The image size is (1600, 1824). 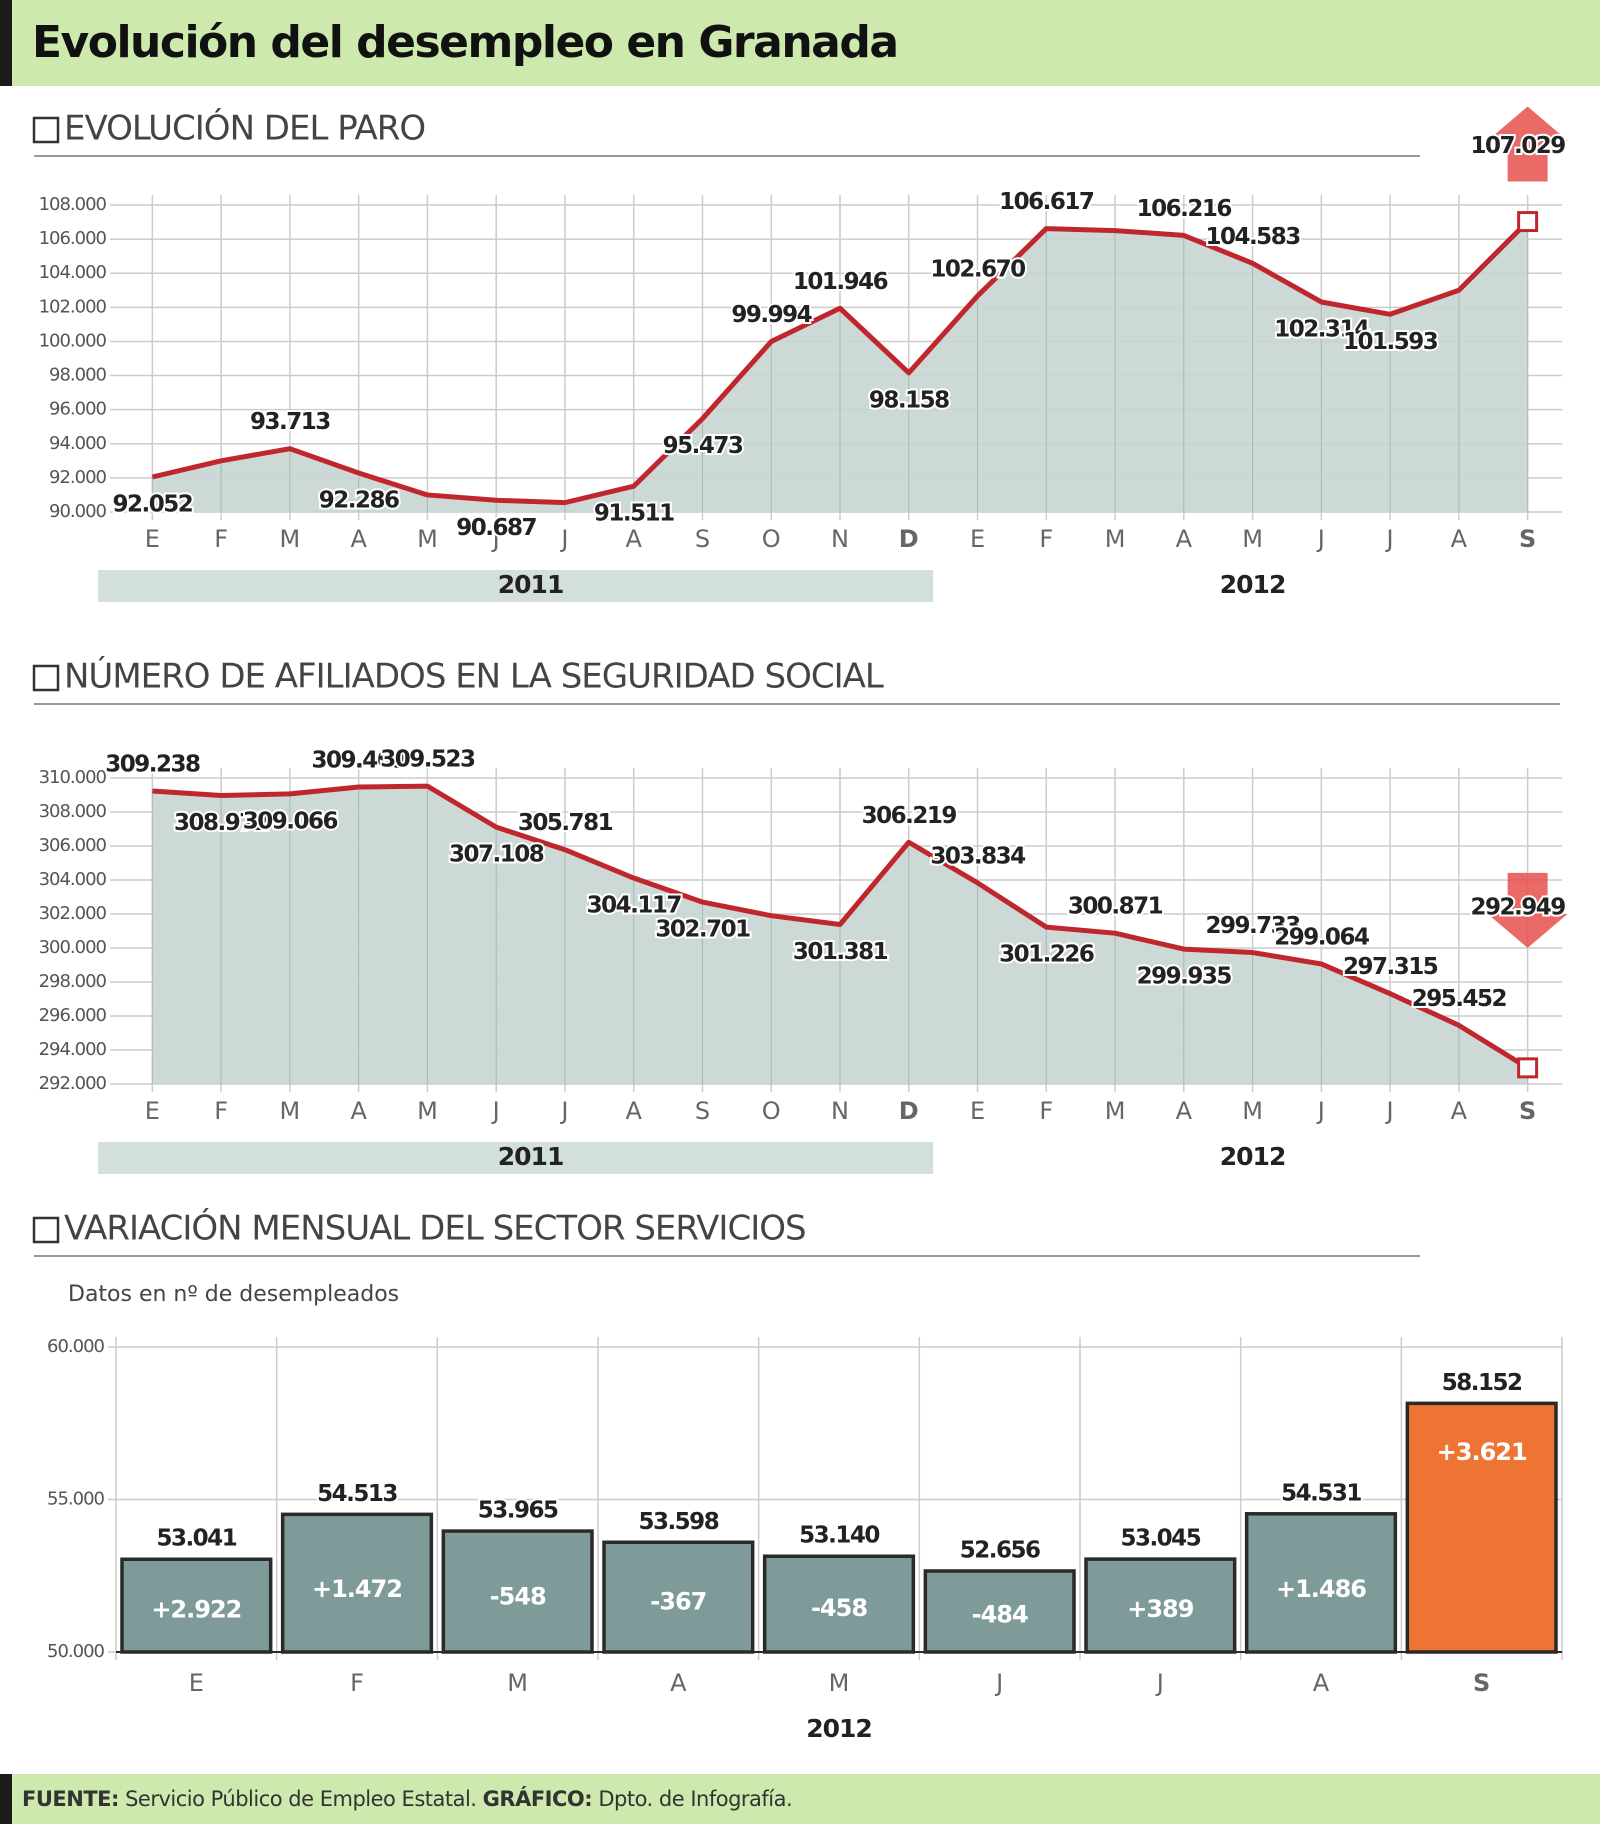 What do you see at coordinates (435, 1228) in the screenshot?
I see `section-title: VARIACIÓN MENSUAL DEL SECTOR SERVICIOS` at bounding box center [435, 1228].